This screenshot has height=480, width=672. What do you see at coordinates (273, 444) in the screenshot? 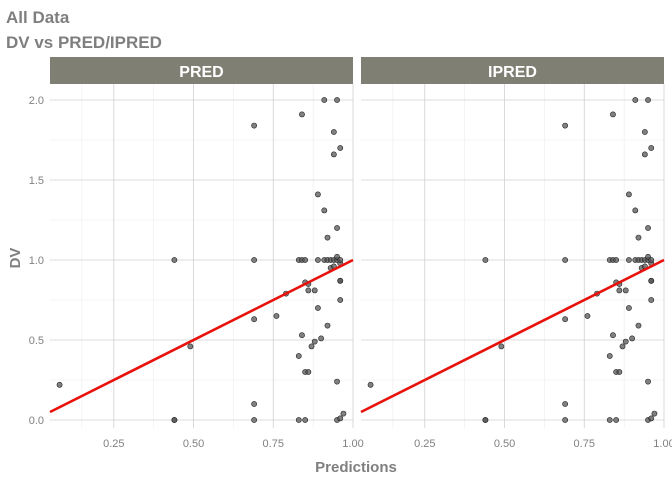
I see `x-tick-label: 0.75` at bounding box center [273, 444].